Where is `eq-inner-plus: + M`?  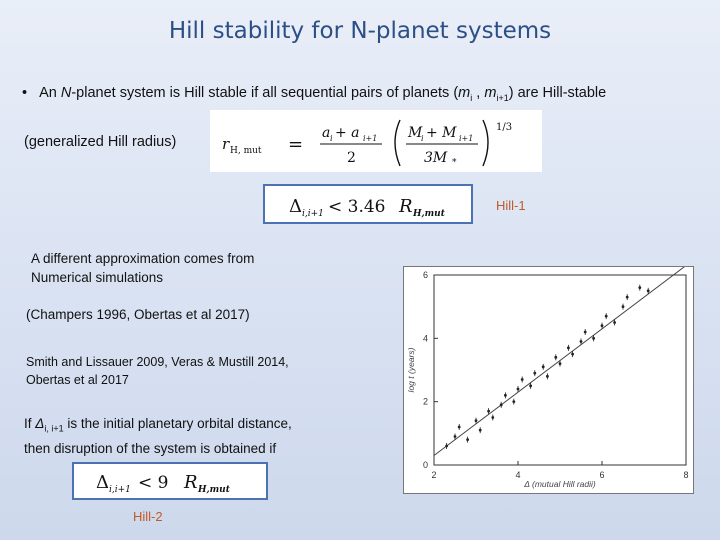
eq-inner-plus: + M is located at coordinates (441, 133).